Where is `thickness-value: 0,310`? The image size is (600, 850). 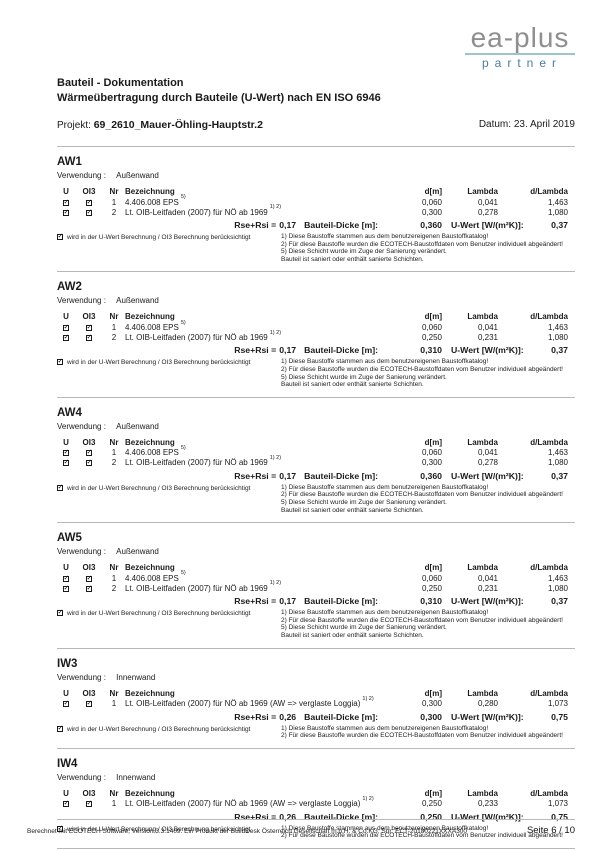
thickness-value: 0,310 is located at coordinates (431, 601).